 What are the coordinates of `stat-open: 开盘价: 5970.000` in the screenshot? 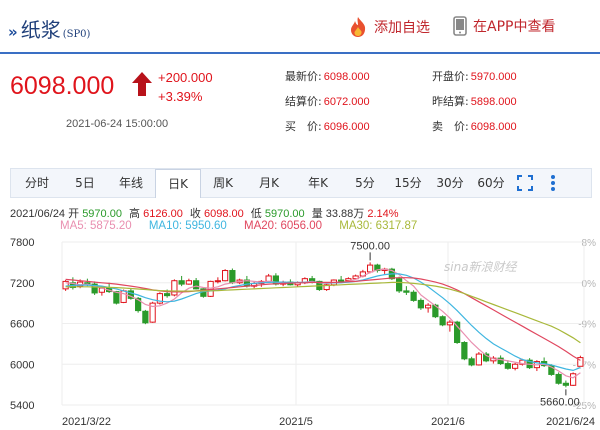 It's located at (474, 76).